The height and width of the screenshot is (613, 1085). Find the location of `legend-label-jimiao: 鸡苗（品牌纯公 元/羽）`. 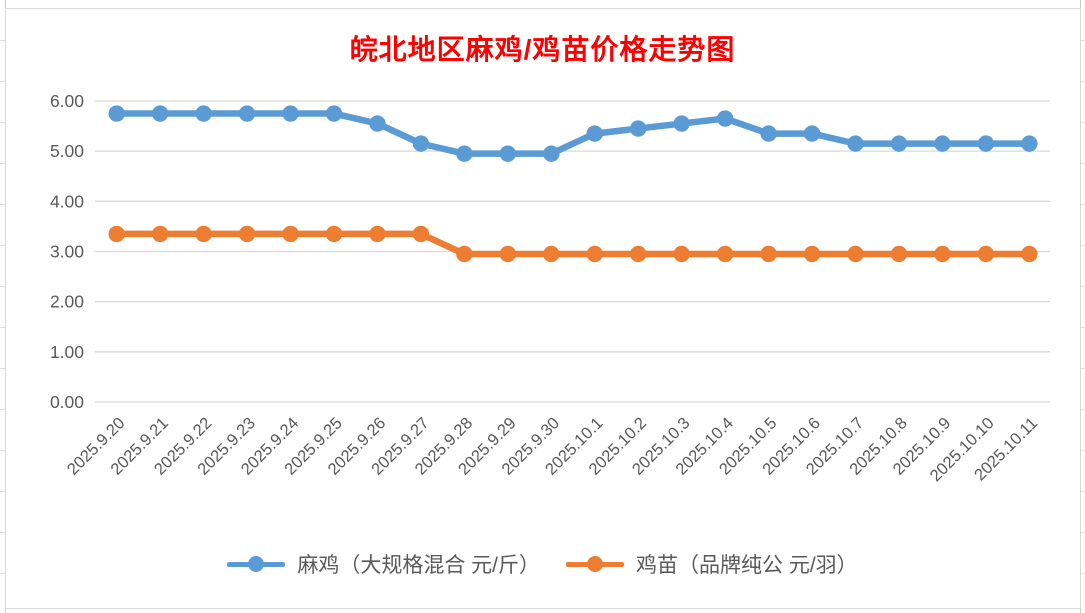

legend-label-jimiao: 鸡苗（品牌纯公 元/羽） is located at coordinates (747, 565).